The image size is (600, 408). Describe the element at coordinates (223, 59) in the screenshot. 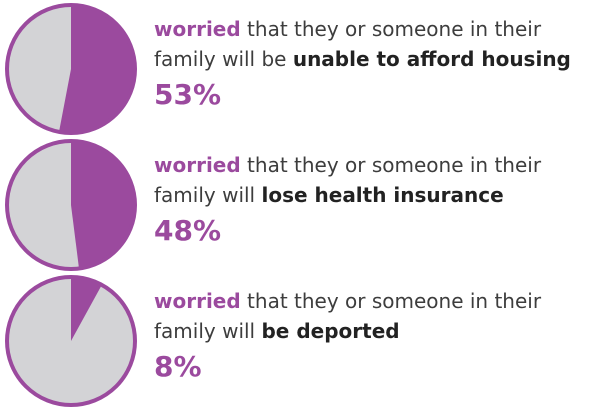

I see `stat-line-2-pre: family will be` at that location.